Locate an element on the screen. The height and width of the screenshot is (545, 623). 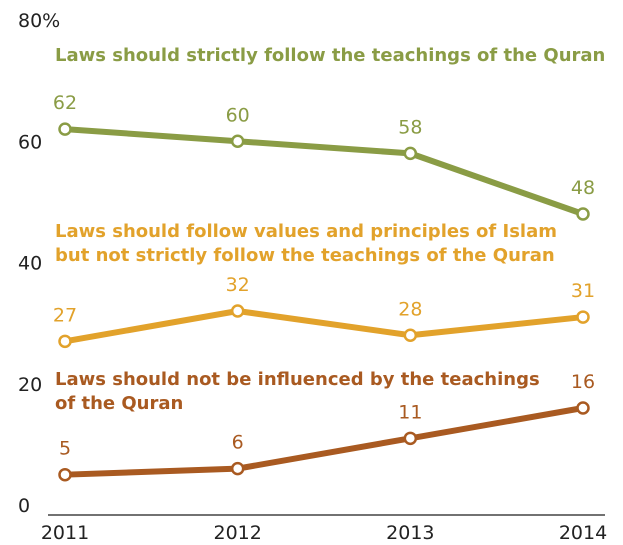
data-label: 16 is located at coordinates (583, 382).